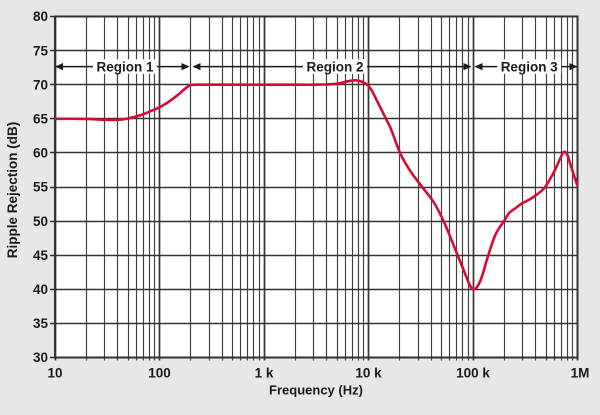 This screenshot has width=600, height=415. I want to click on svg-text: 45, so click(41, 255).